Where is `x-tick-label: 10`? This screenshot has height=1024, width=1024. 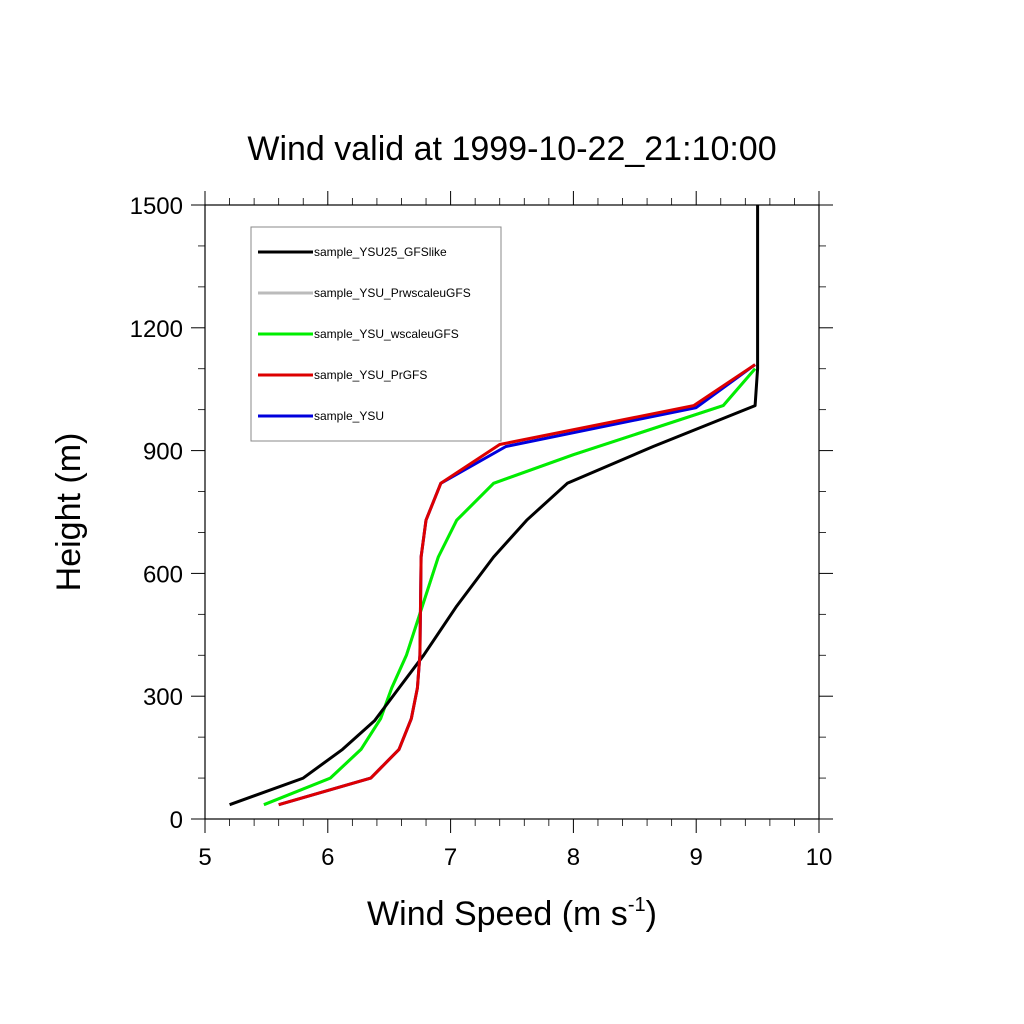
x-tick-label: 10 is located at coordinates (819, 857).